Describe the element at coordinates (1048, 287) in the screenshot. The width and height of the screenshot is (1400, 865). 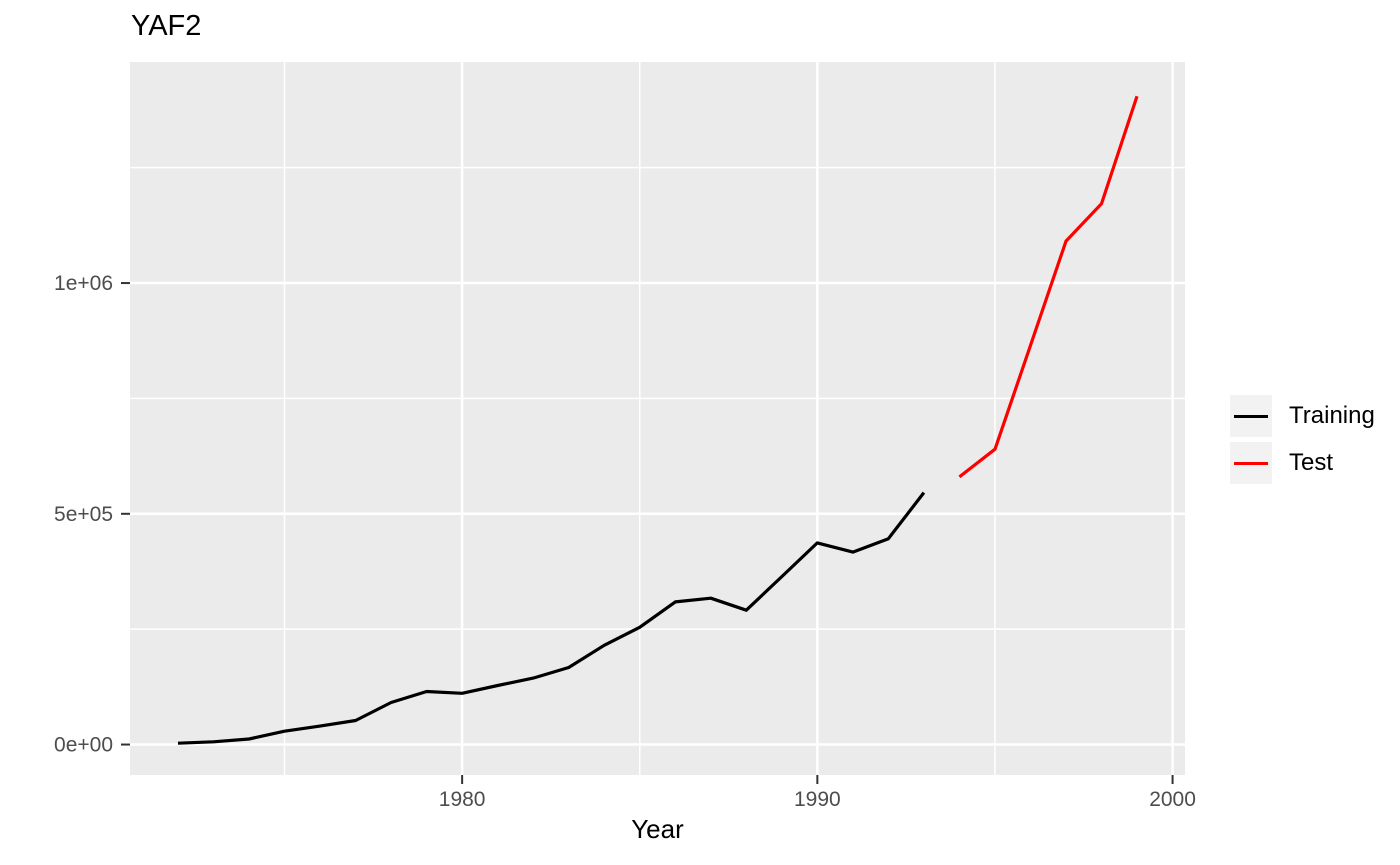
I see `series-line-test` at that location.